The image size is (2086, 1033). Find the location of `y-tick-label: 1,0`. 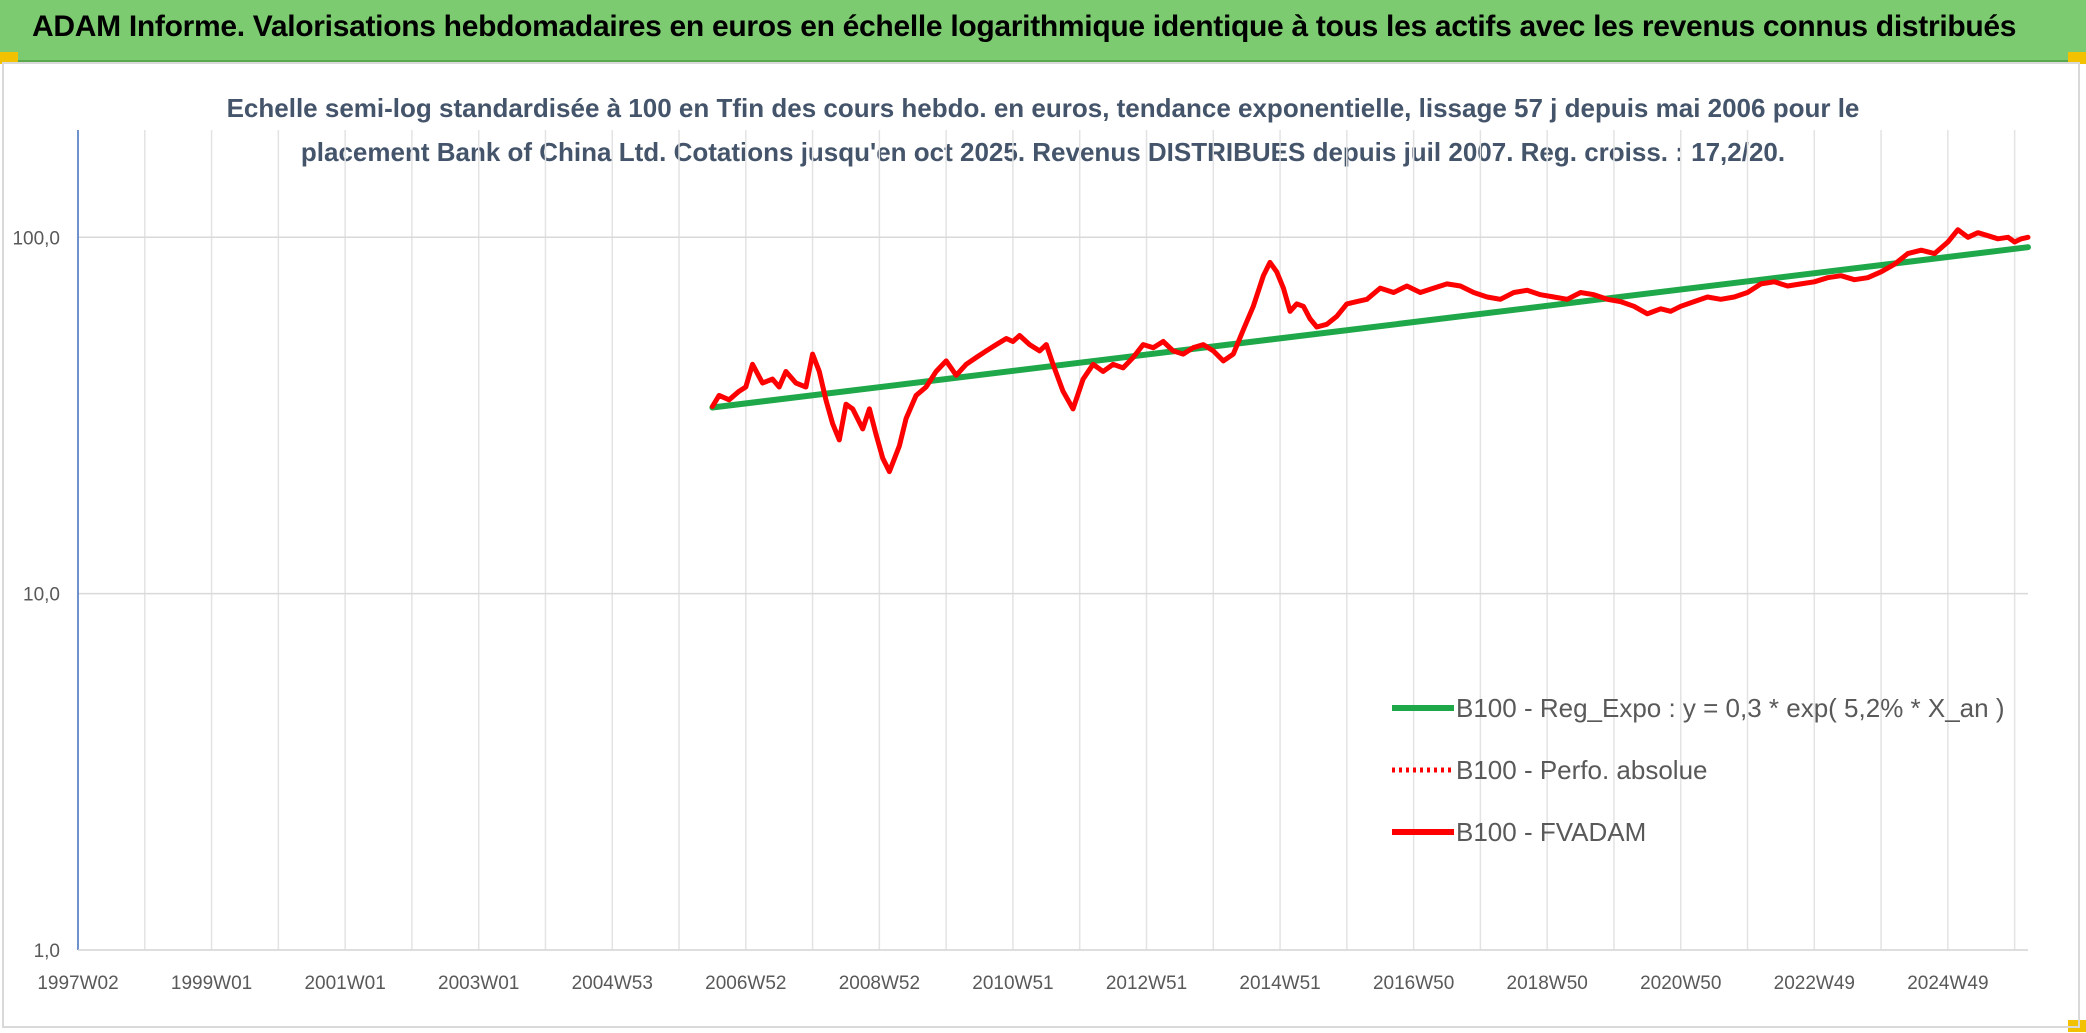

y-tick-label: 1,0 is located at coordinates (47, 951).